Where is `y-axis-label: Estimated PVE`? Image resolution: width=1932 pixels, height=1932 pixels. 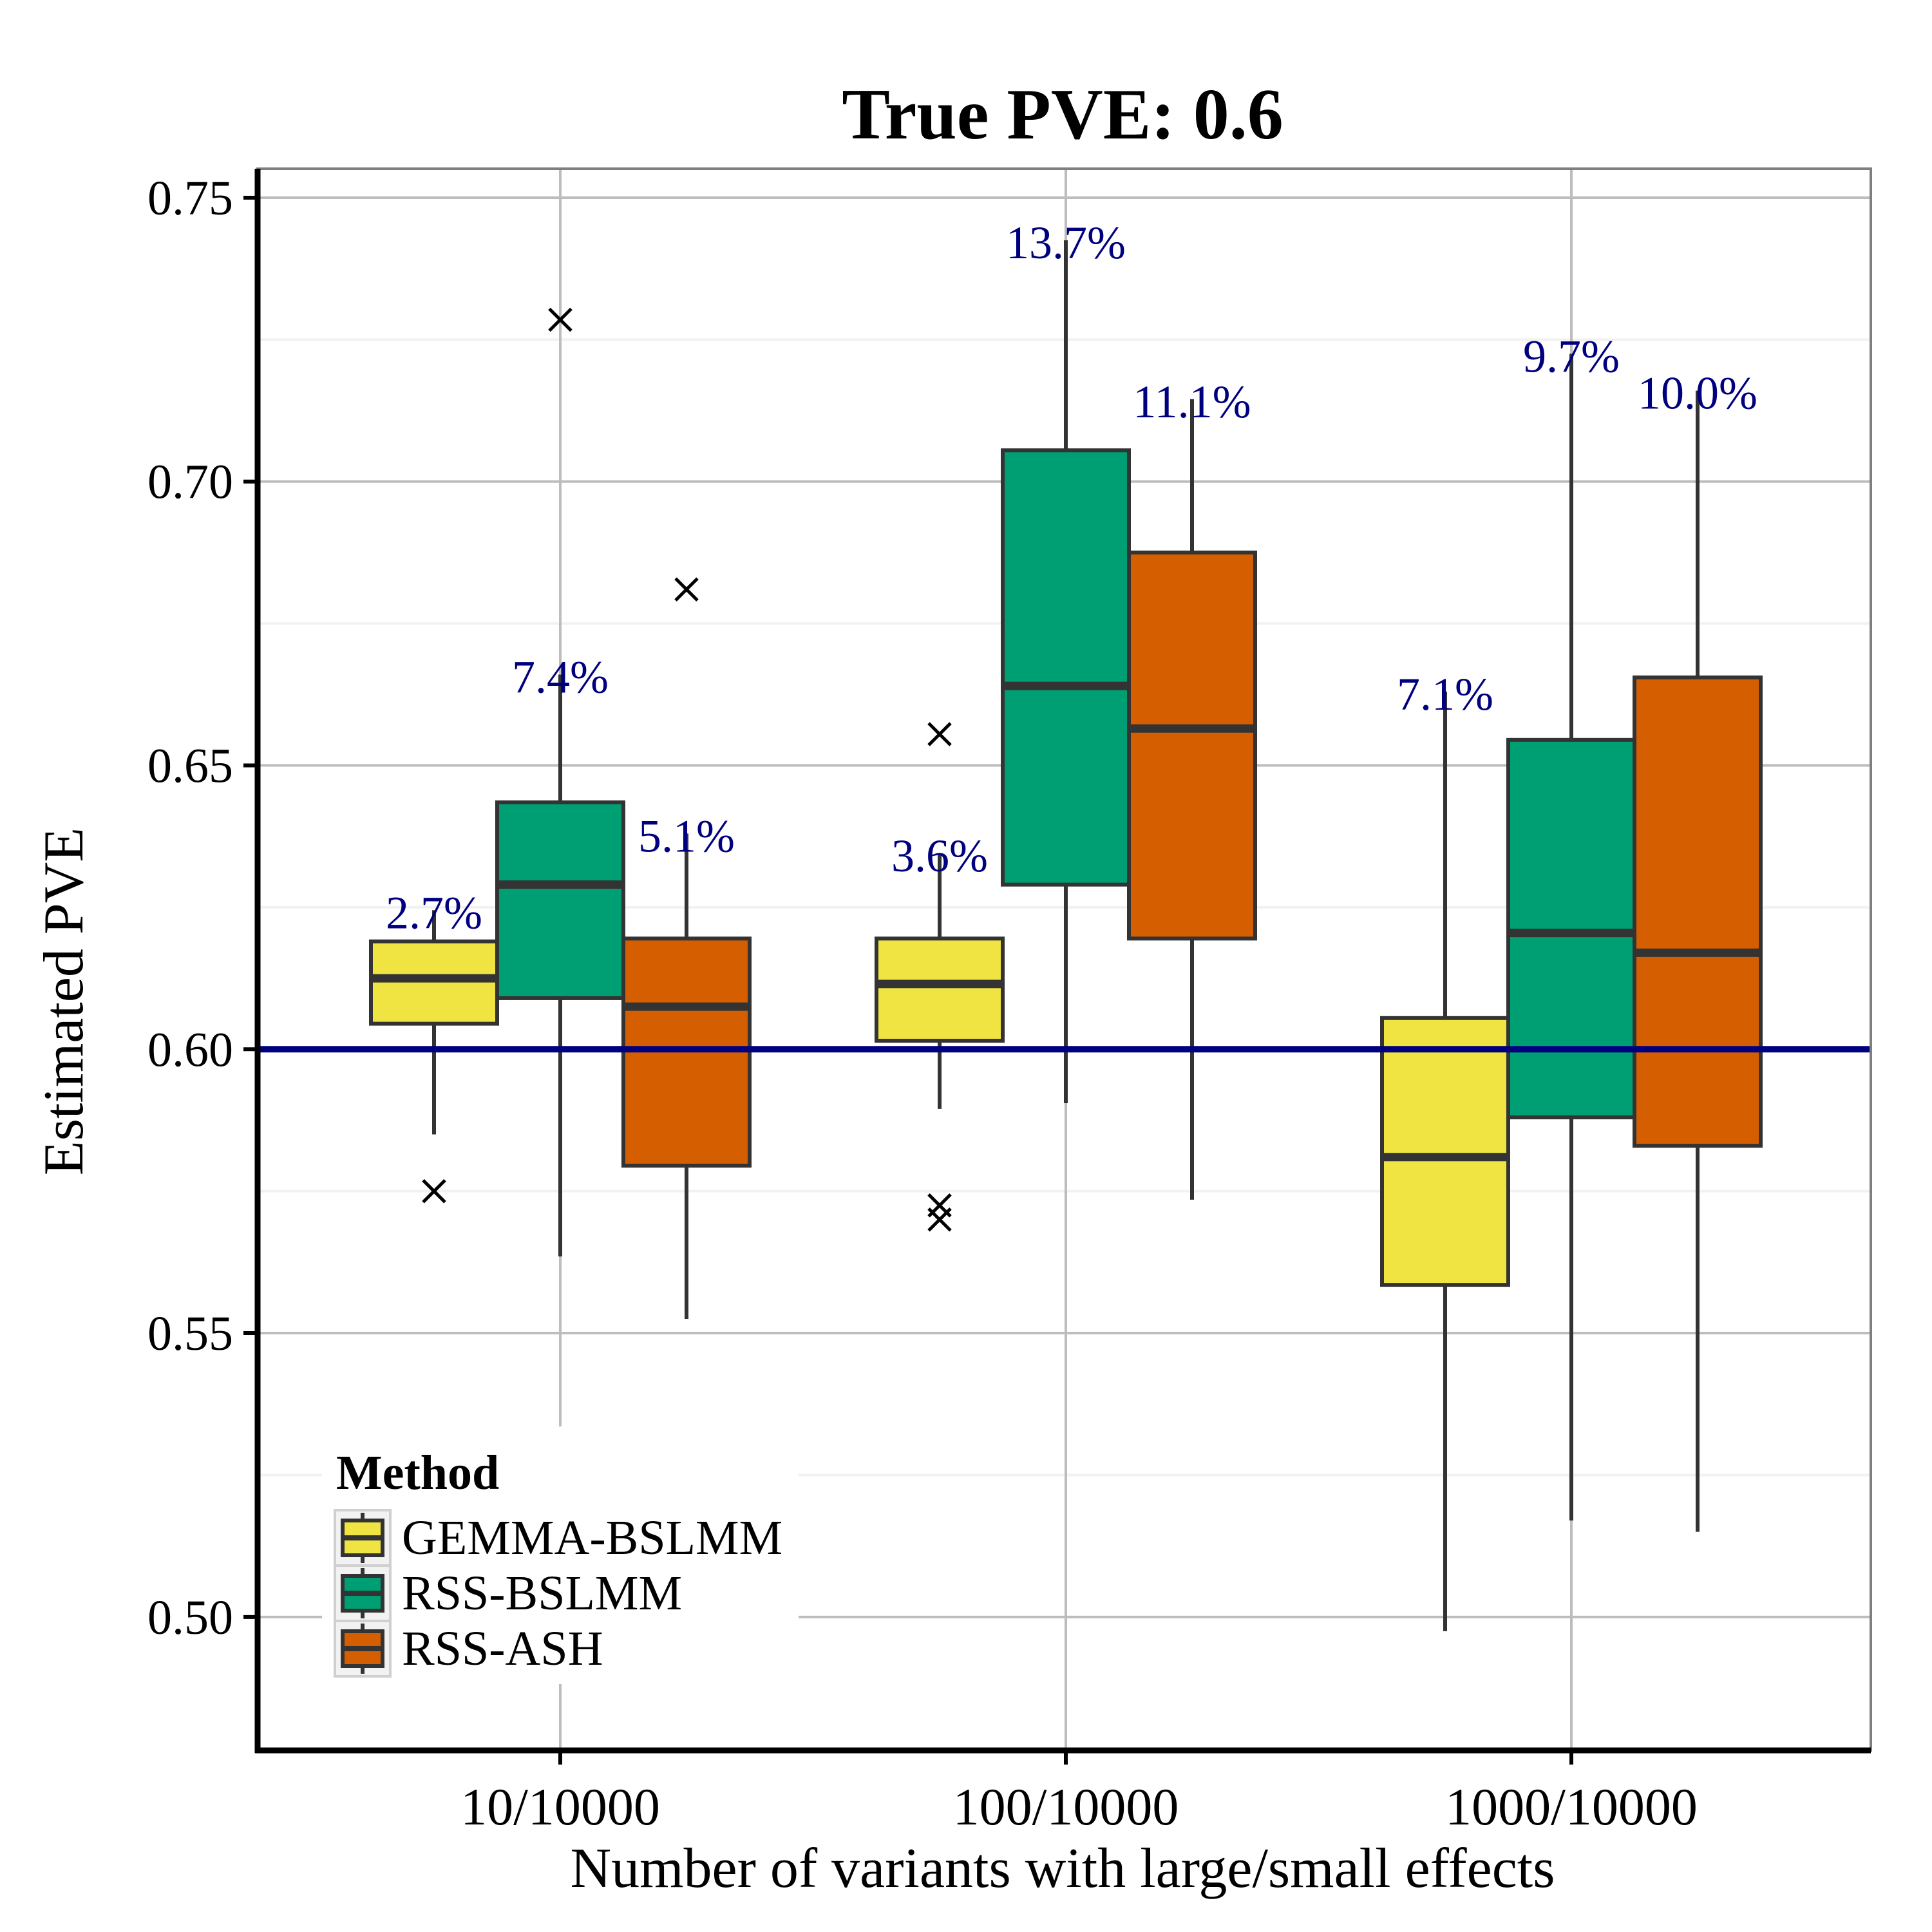
y-axis-label: Estimated PVE is located at coordinates (64, 1002).